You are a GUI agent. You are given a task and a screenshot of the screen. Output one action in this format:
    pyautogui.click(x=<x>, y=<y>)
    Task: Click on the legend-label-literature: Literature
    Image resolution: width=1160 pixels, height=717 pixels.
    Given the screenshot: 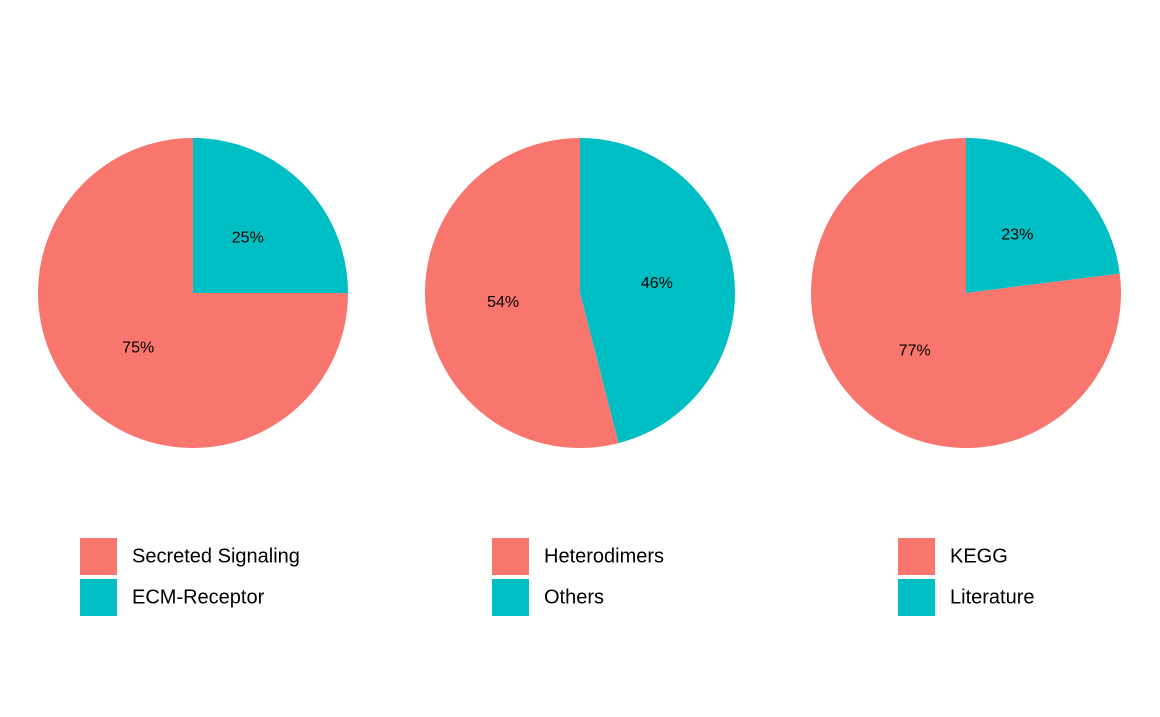 What is the action you would take?
    pyautogui.click(x=992, y=598)
    